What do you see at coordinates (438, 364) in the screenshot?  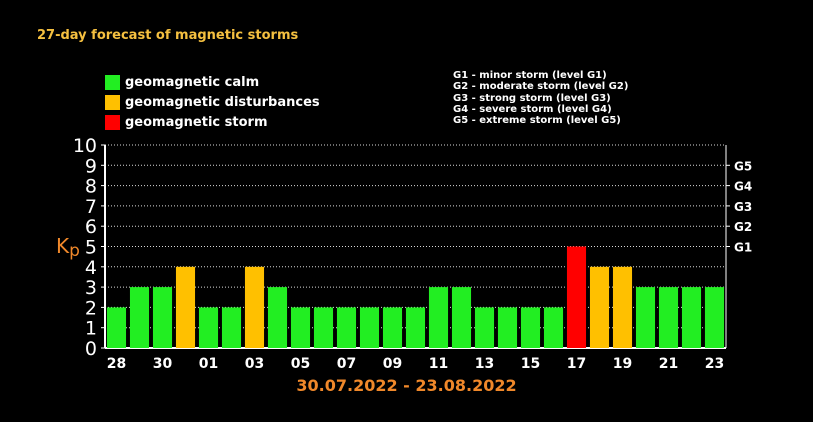 I see `x-tick-label-11: 11` at bounding box center [438, 364].